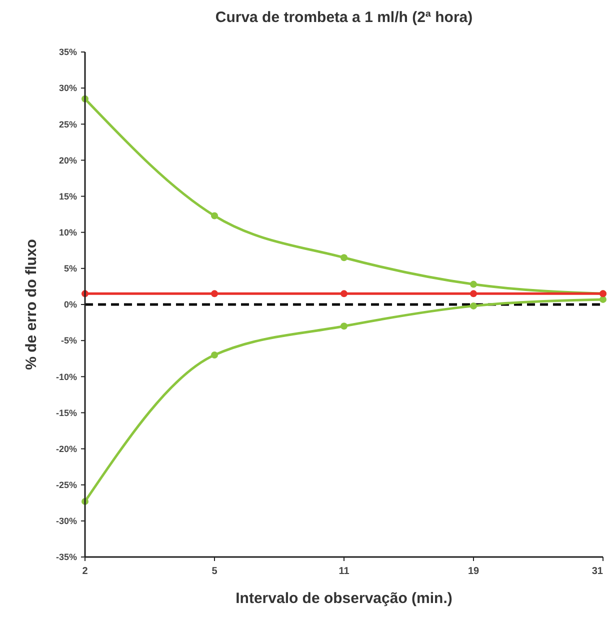  I want to click on x-tick-label: 5, so click(215, 571).